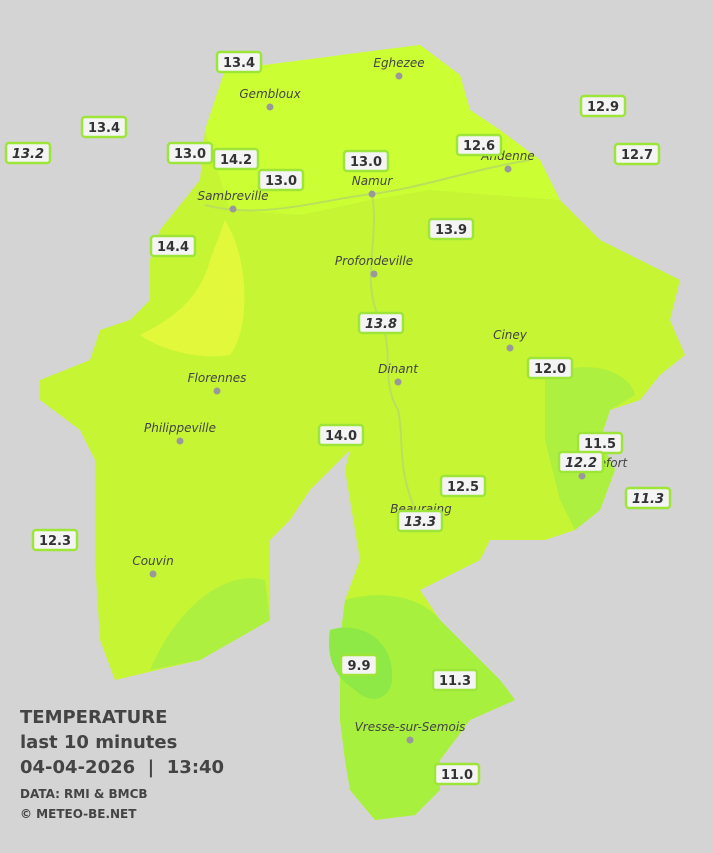  What do you see at coordinates (600, 444) in the screenshot?
I see `station-value: 11.5` at bounding box center [600, 444].